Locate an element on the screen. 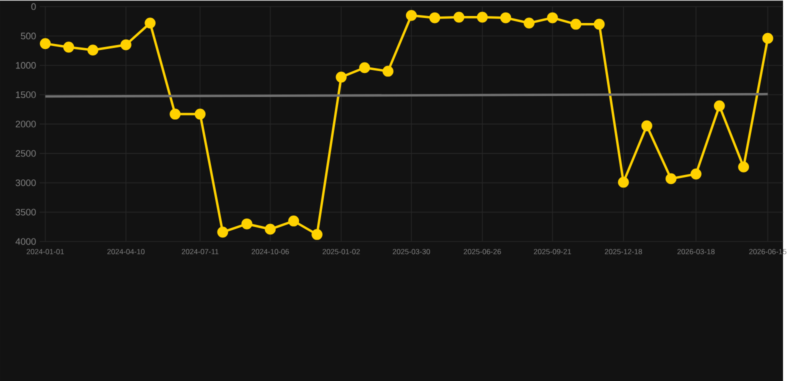 The image size is (790, 381). y-tick-label: 3000 is located at coordinates (26, 182).